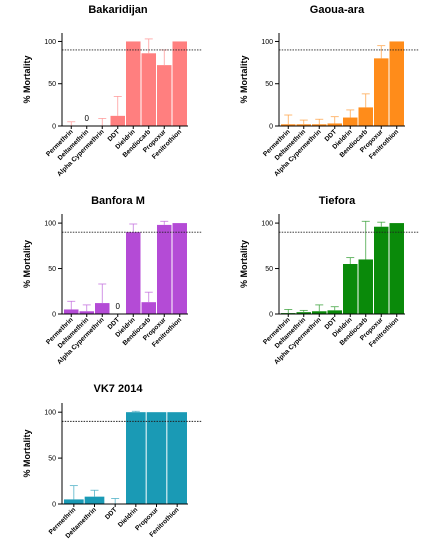 This screenshot has width=436, height=550. Describe the element at coordinates (337, 201) in the screenshot. I see `chart-title: Tiefora` at that location.